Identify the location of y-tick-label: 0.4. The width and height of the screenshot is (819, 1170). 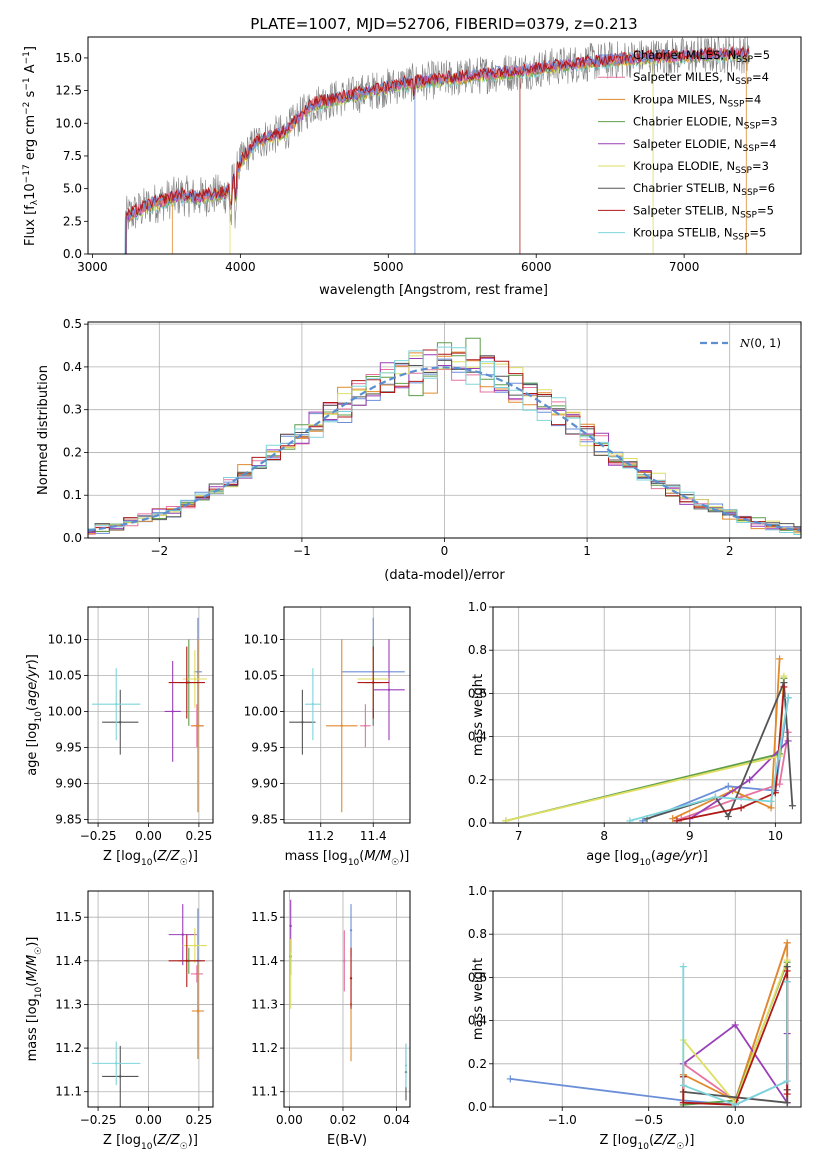
(477, 737).